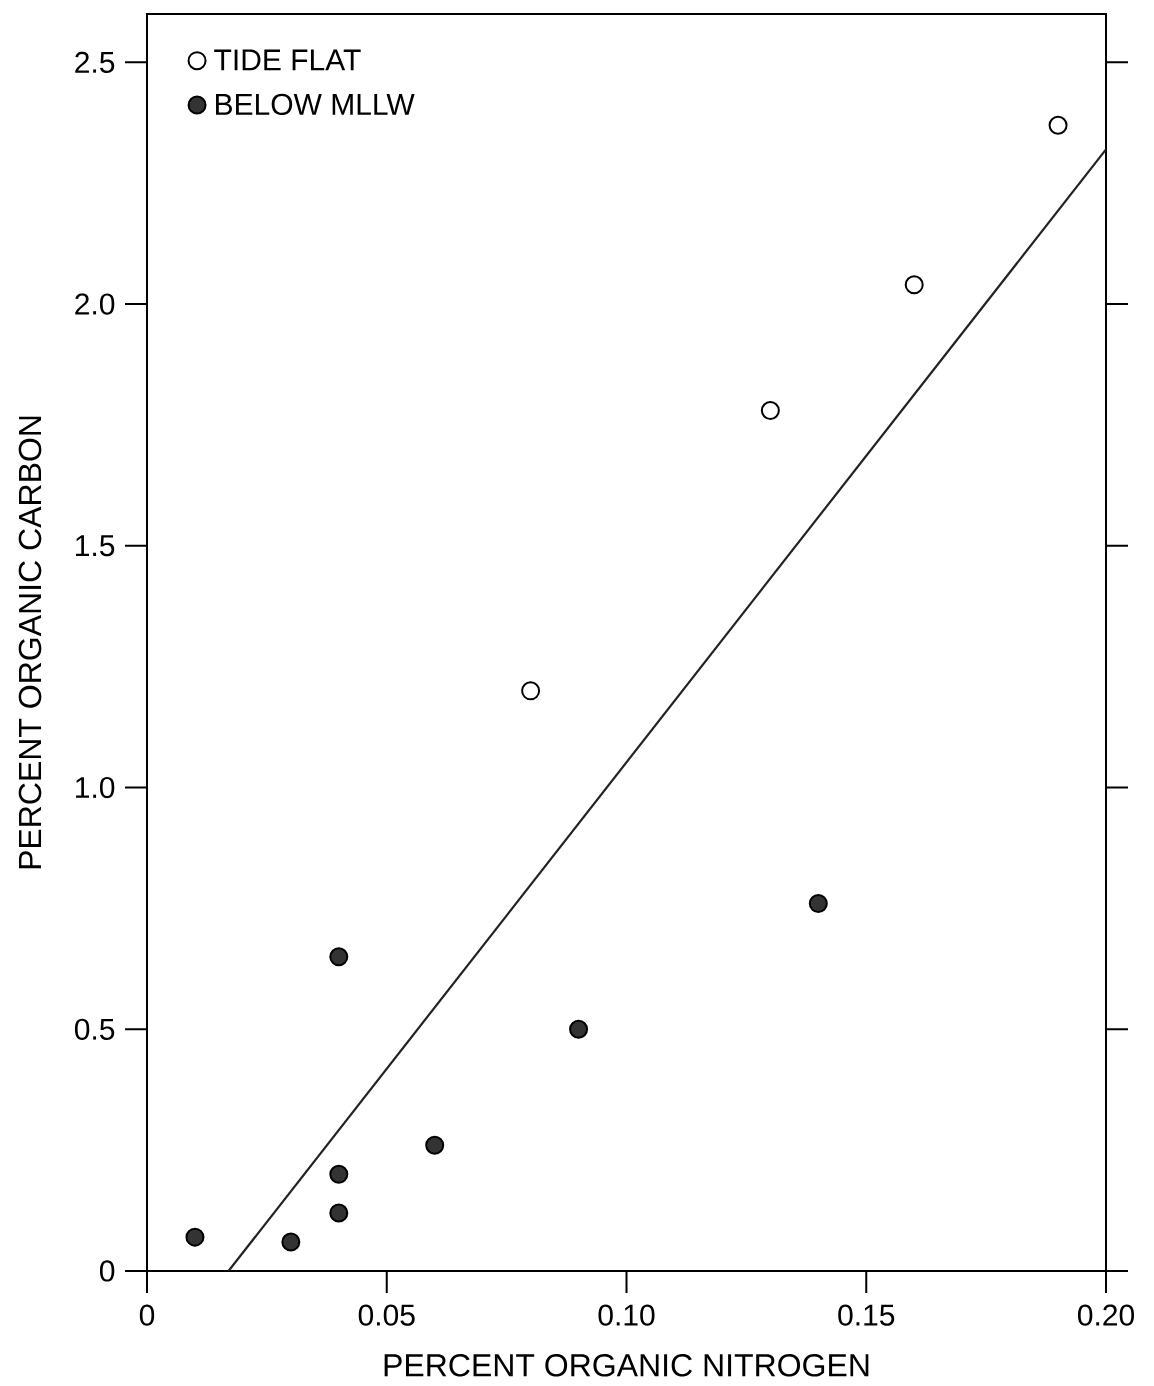 The width and height of the screenshot is (1154, 1386). Describe the element at coordinates (626, 1365) in the screenshot. I see `x-axis-title: PERCENT ORGANIC NITROGEN` at that location.